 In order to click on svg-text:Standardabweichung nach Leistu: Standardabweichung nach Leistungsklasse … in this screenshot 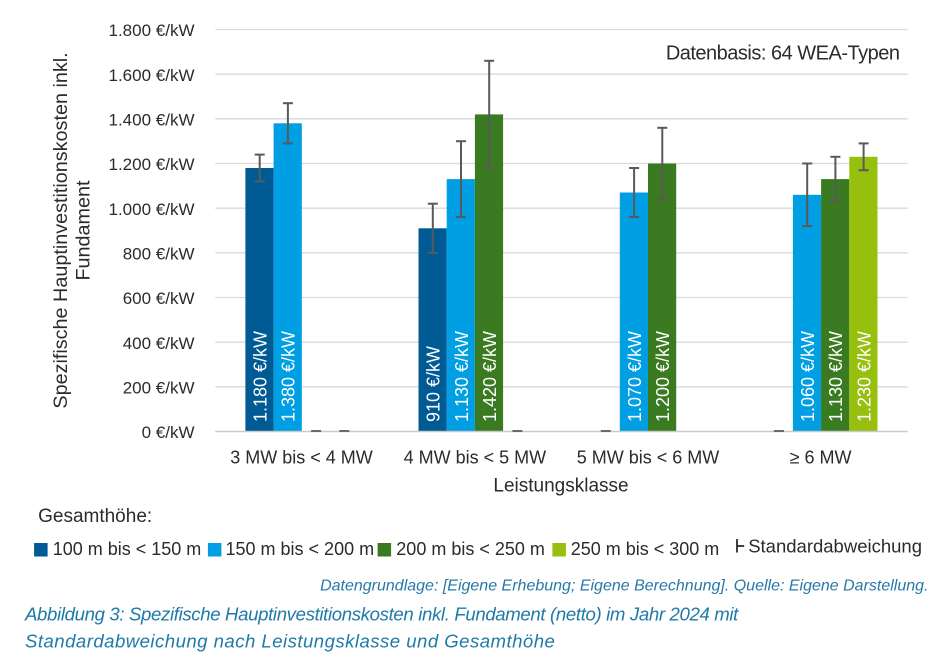, I will do `click(290, 641)`.